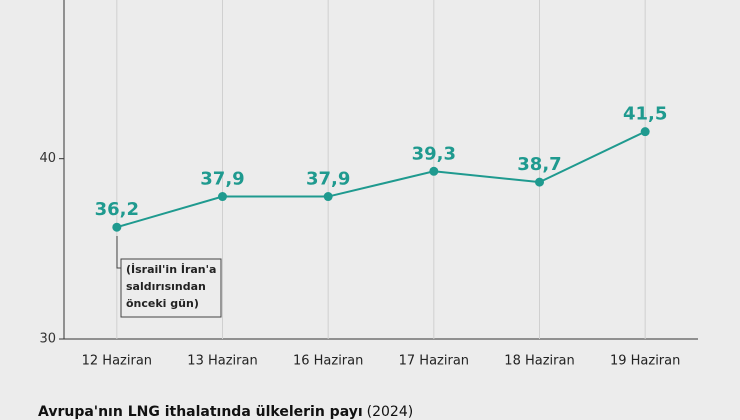 The height and width of the screenshot is (420, 740). I want to click on x-tick-label: 13 Haziran, so click(222, 361).